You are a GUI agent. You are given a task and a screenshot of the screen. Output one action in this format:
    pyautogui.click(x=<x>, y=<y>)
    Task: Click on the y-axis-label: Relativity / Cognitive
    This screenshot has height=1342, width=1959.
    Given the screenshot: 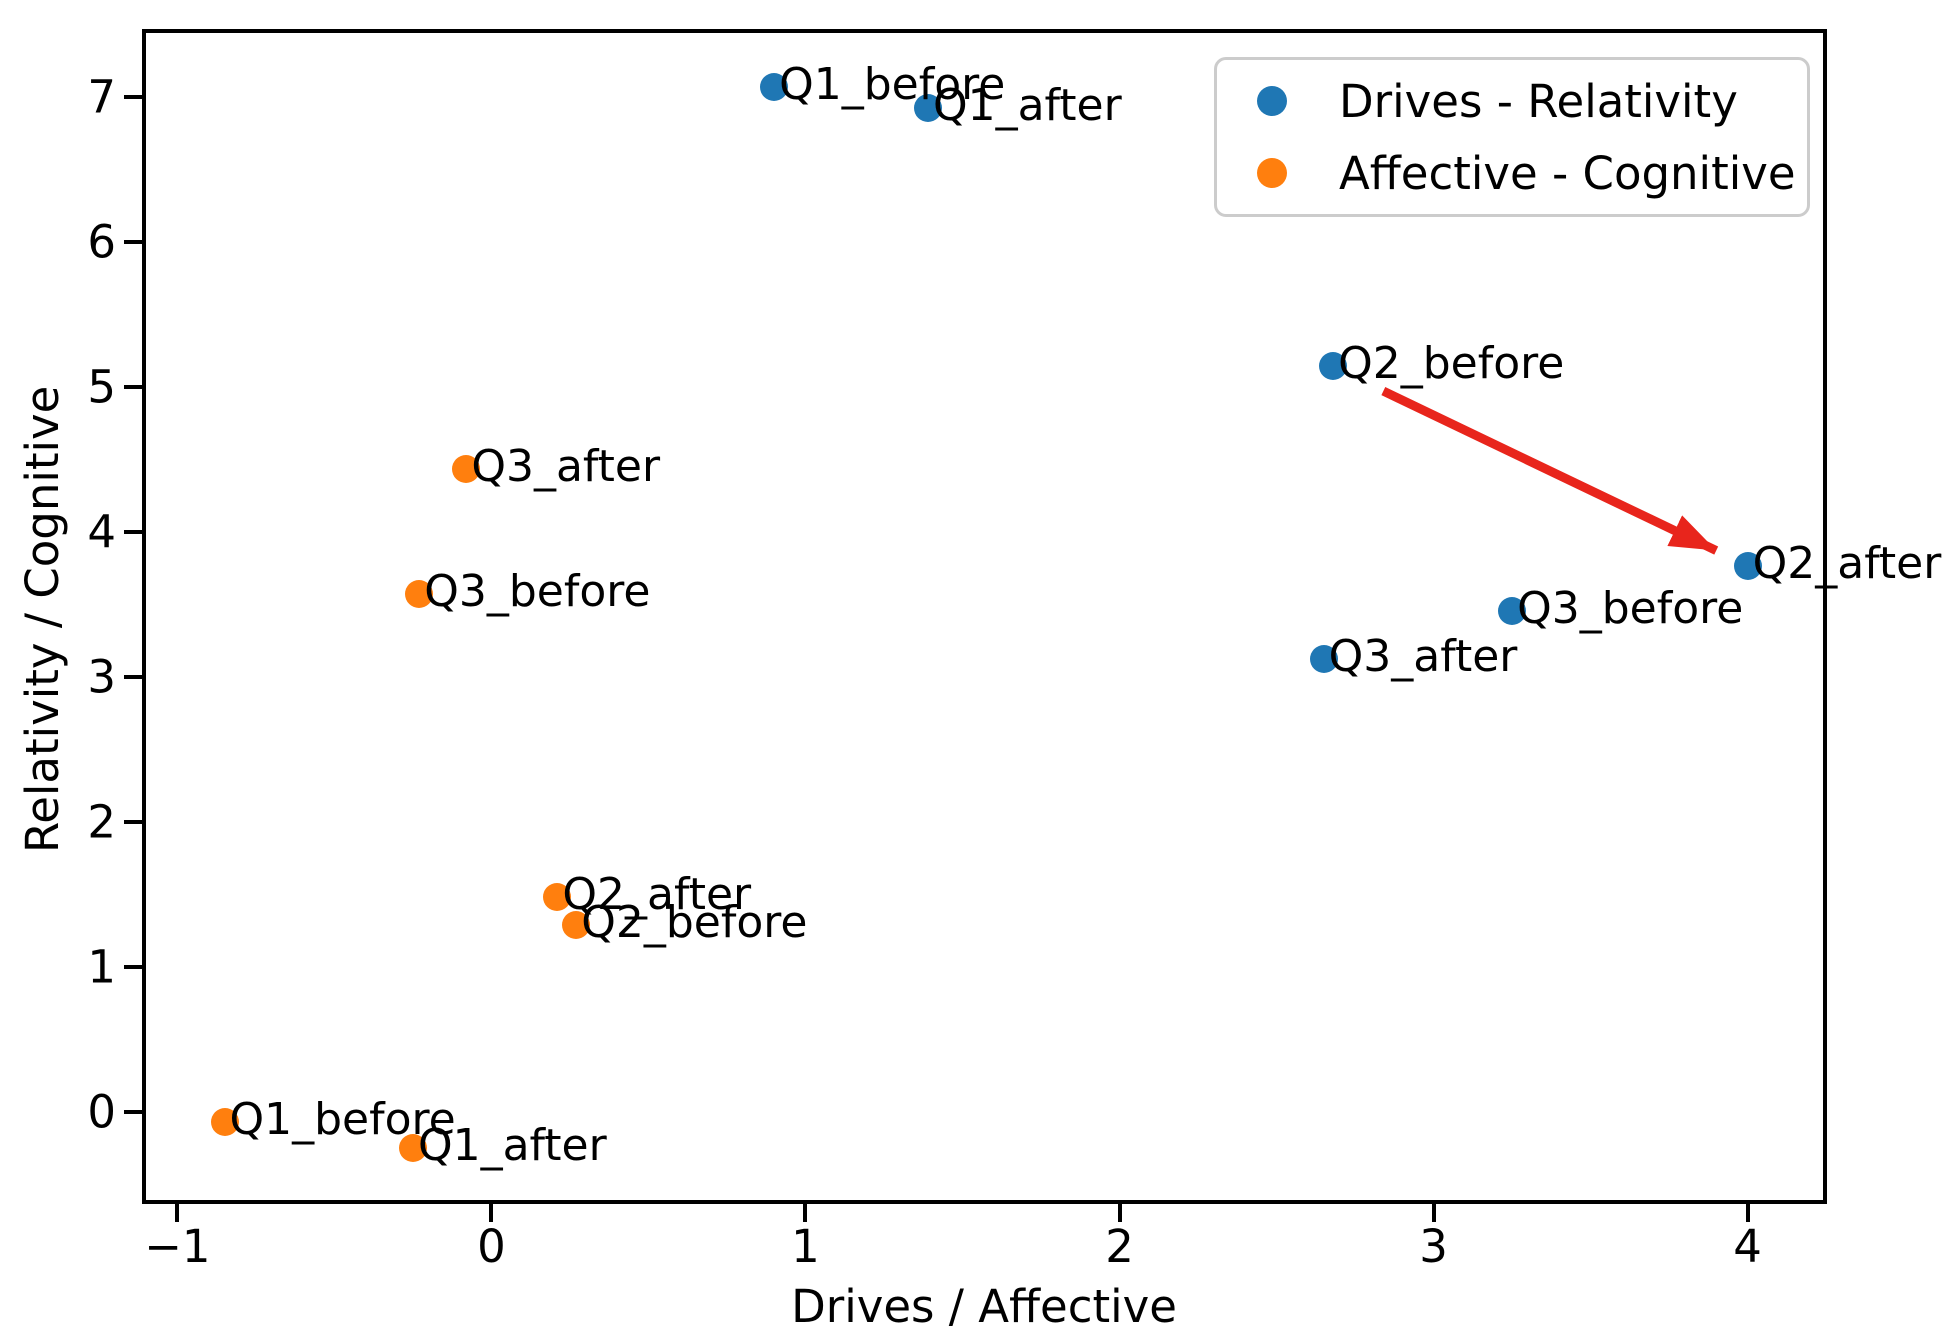 What is the action you would take?
    pyautogui.click(x=42, y=619)
    